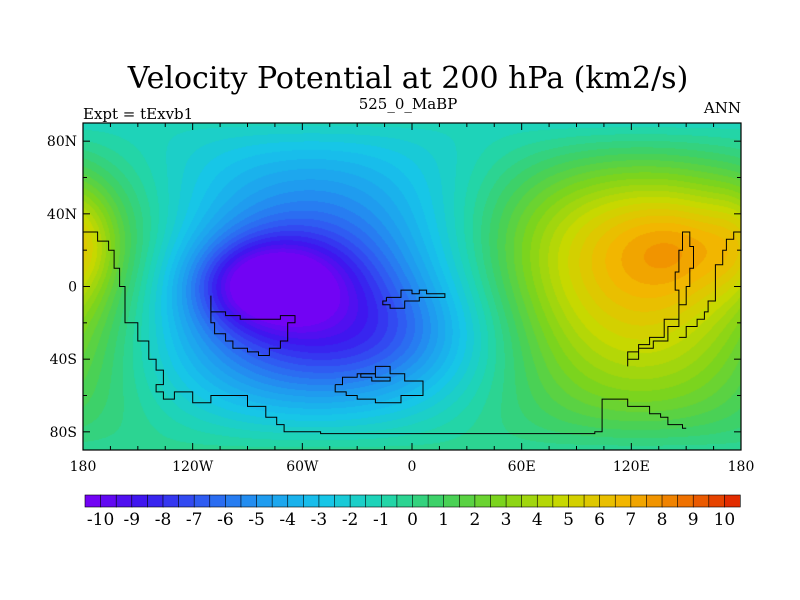 This screenshot has width=800, height=600. I want to click on colorbar-label: -4, so click(287, 520).